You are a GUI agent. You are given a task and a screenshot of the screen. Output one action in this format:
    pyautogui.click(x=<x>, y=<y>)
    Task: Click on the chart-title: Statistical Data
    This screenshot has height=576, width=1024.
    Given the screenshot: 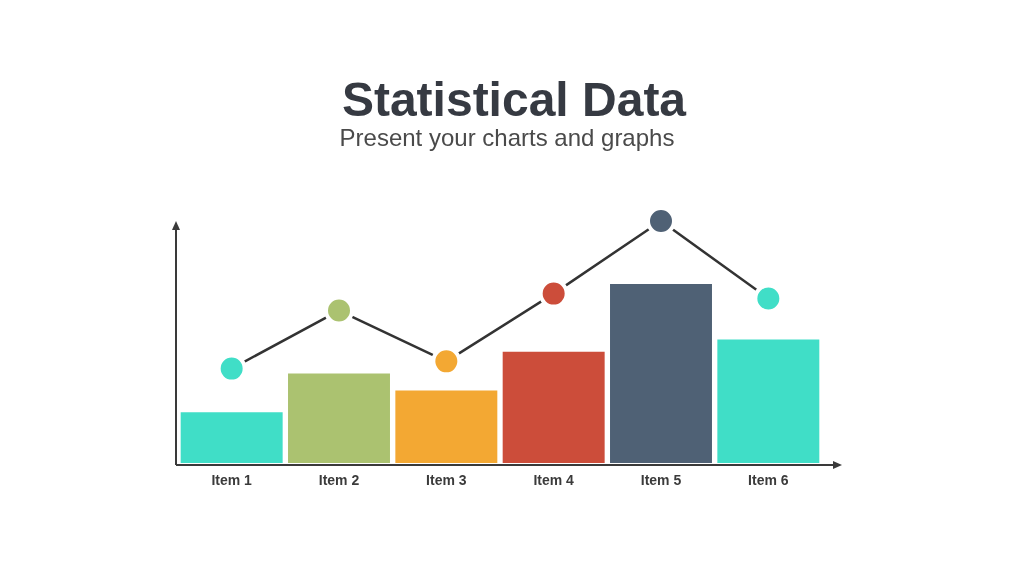 What is the action you would take?
    pyautogui.click(x=514, y=99)
    